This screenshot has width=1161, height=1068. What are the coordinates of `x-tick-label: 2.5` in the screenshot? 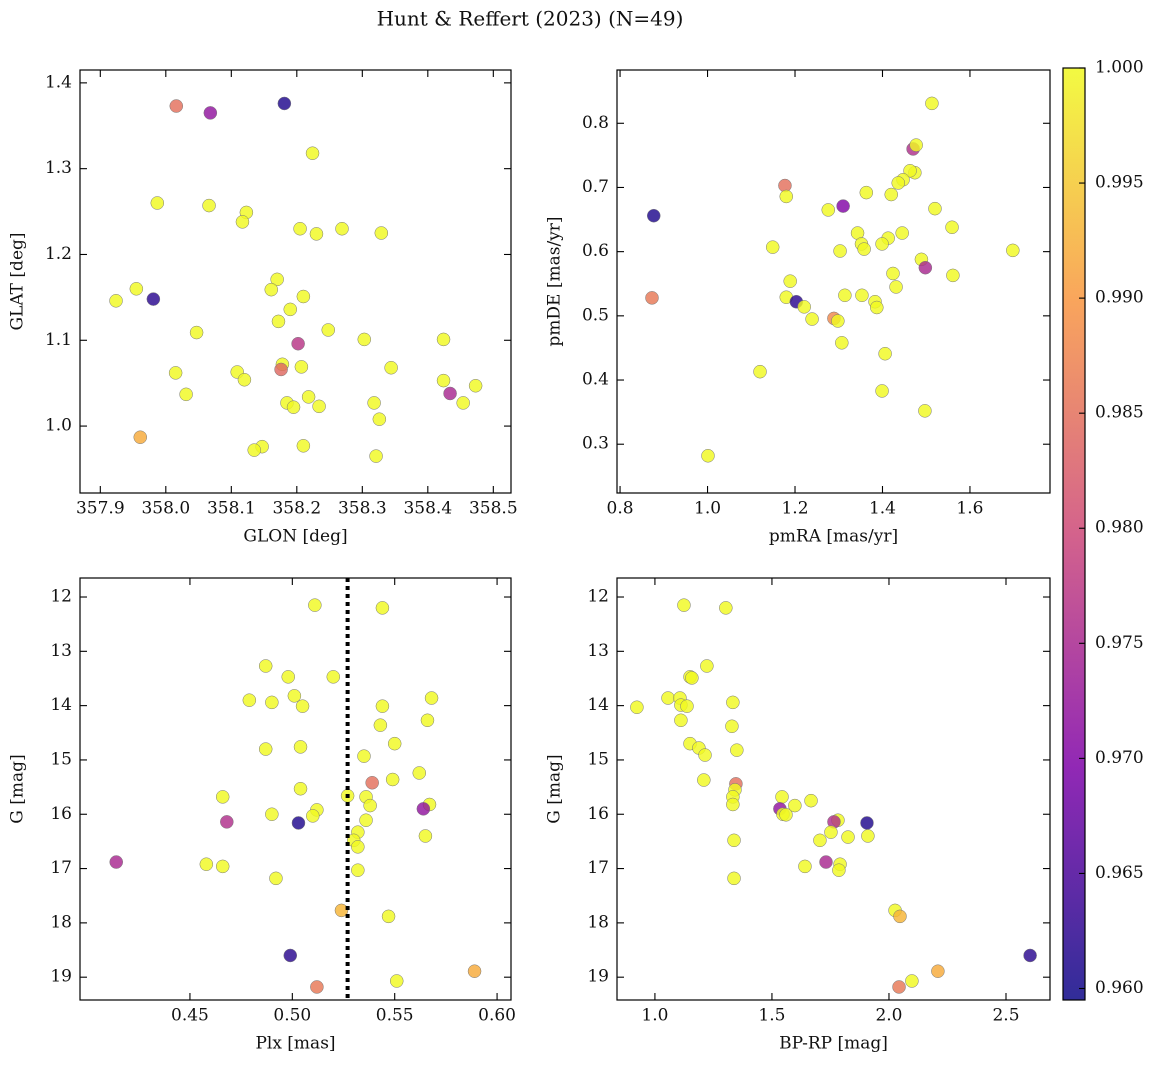 It's located at (1005, 1016).